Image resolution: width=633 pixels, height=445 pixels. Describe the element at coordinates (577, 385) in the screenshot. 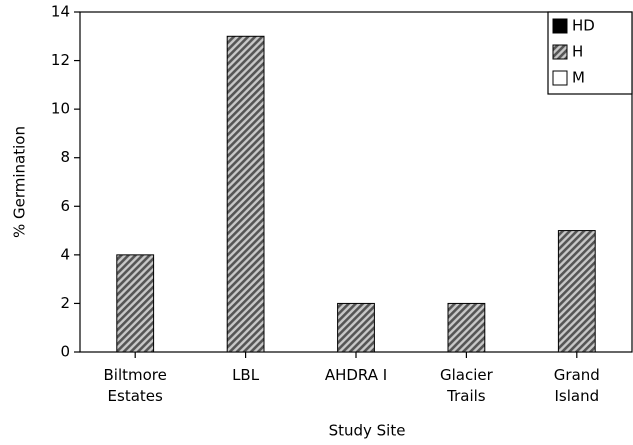

I see `x-tick-label: Grand Island` at that location.